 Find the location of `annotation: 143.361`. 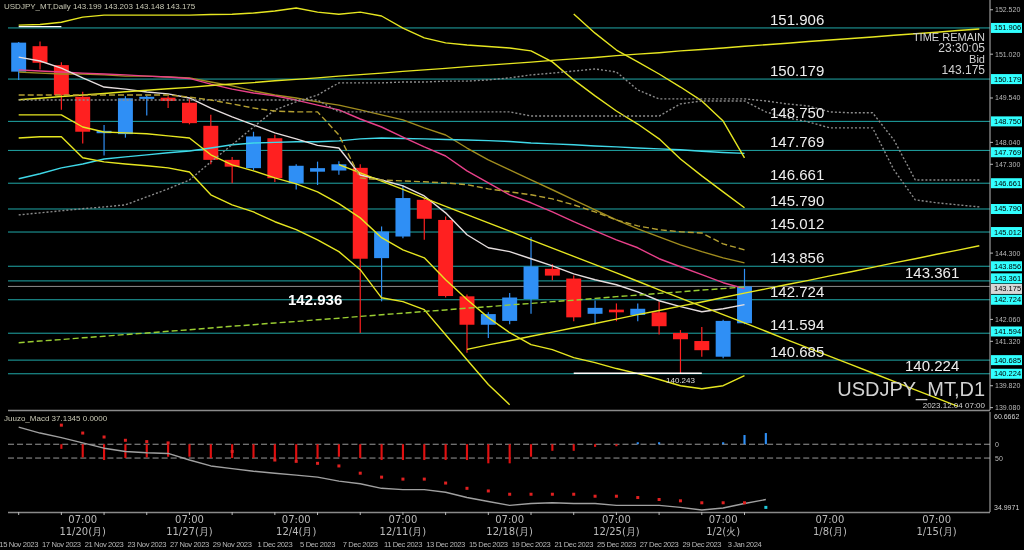

annotation: 143.361 is located at coordinates (932, 272).